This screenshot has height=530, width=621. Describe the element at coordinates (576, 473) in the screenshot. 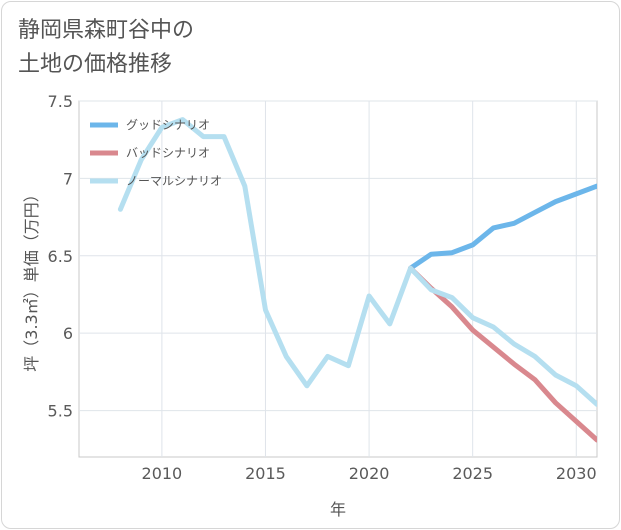

I see `x-tick-label: 2030` at that location.